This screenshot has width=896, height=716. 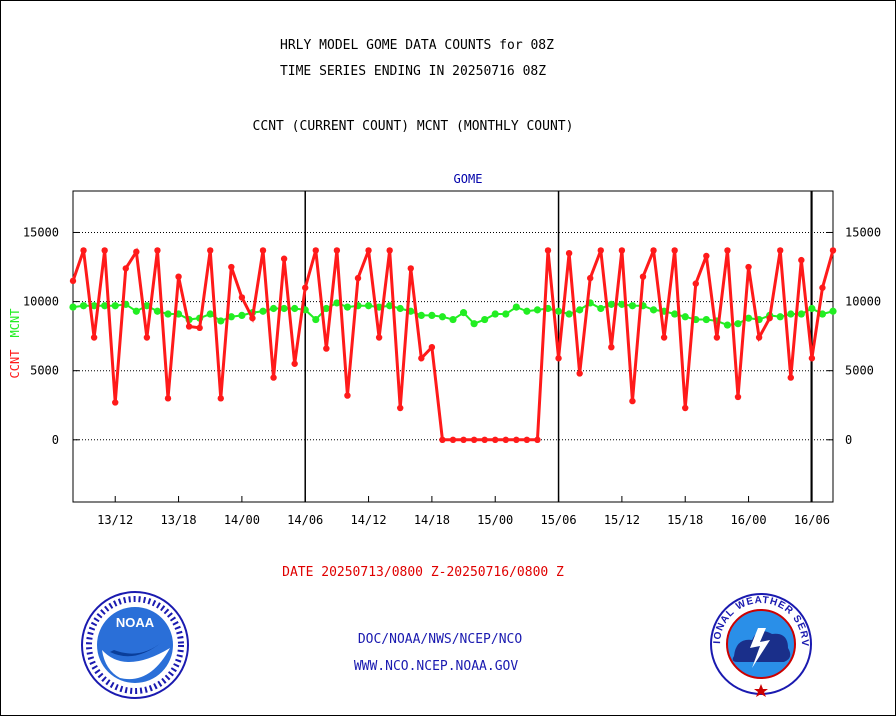 What do you see at coordinates (440, 639) in the screenshot?
I see `org-path-link: DOC/NOAA/NWS/NCEP/NCO` at bounding box center [440, 639].